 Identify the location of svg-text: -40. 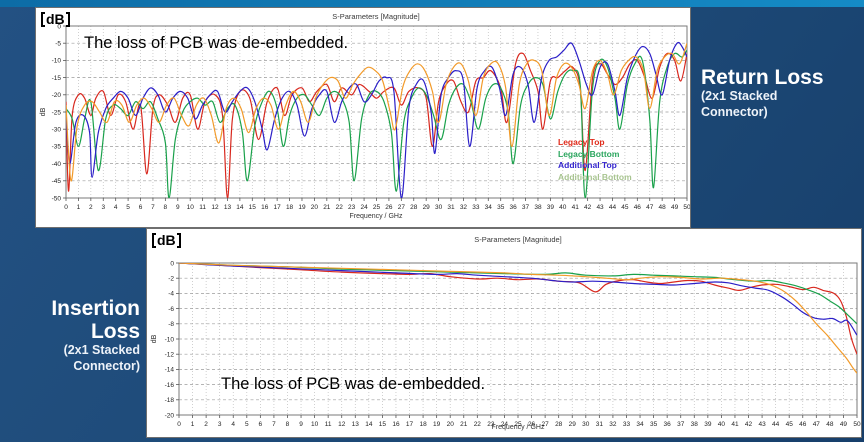
(57, 164).